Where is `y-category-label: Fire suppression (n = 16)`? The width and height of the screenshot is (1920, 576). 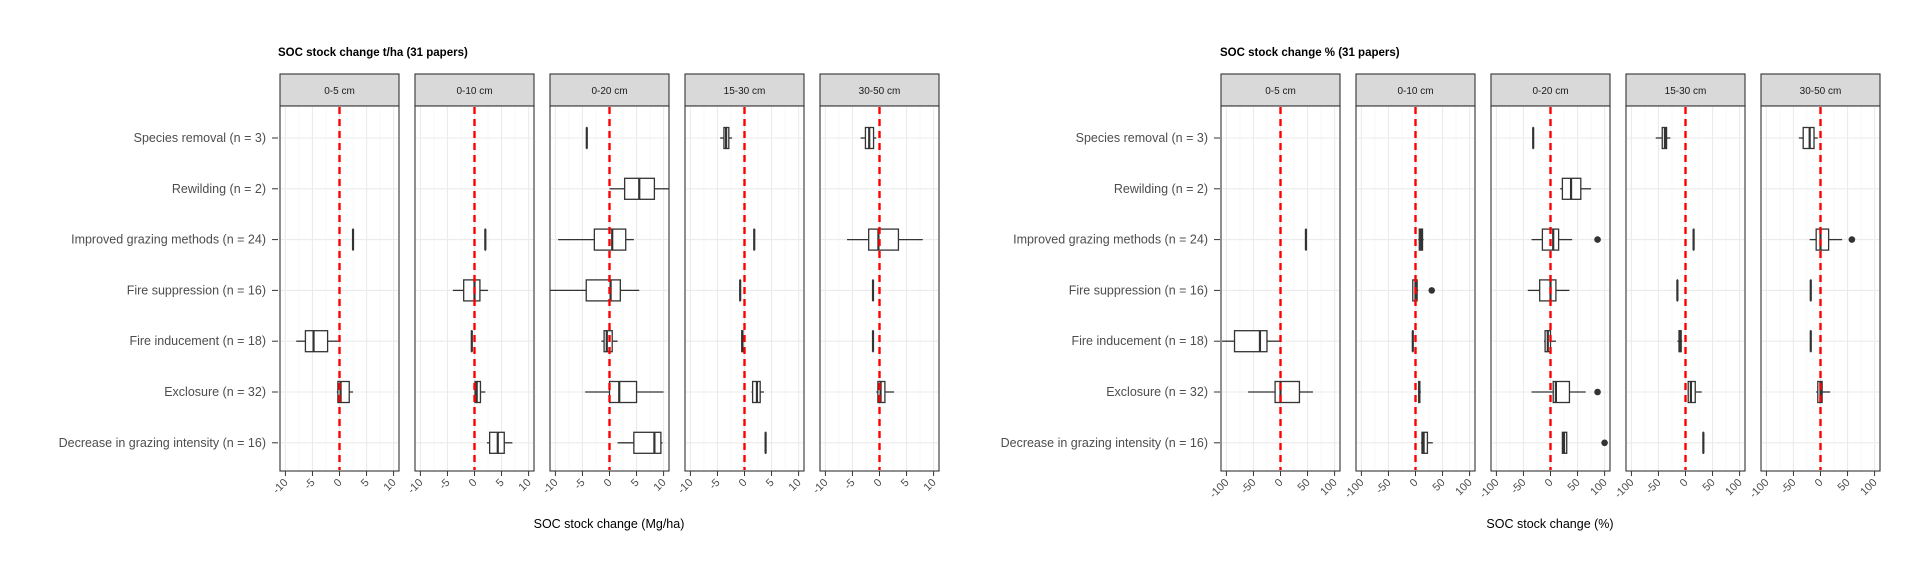
y-category-label: Fire suppression (n = 16) is located at coordinates (196, 290).